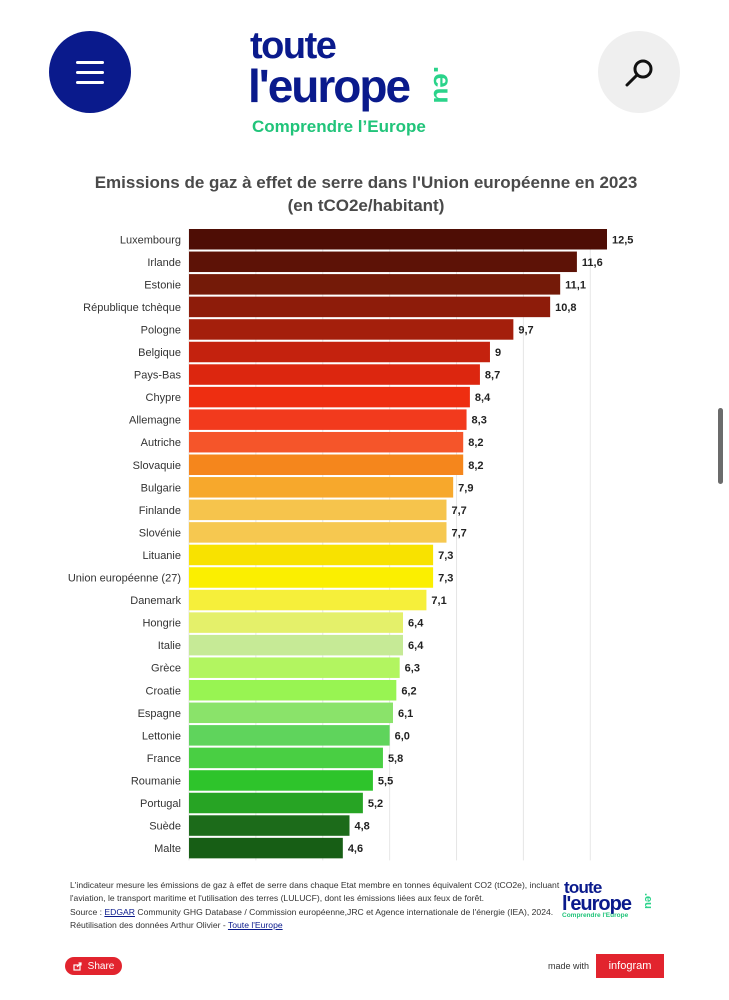  I want to click on category-label: Union européenne (27), so click(124, 579).